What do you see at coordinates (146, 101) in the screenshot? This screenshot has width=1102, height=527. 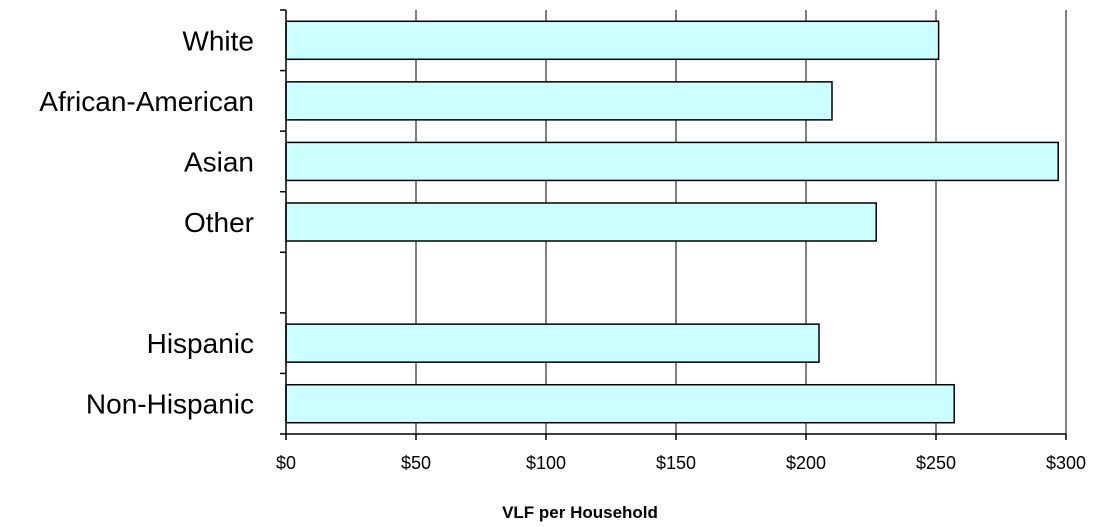 I see `category-label-1: African-American` at bounding box center [146, 101].